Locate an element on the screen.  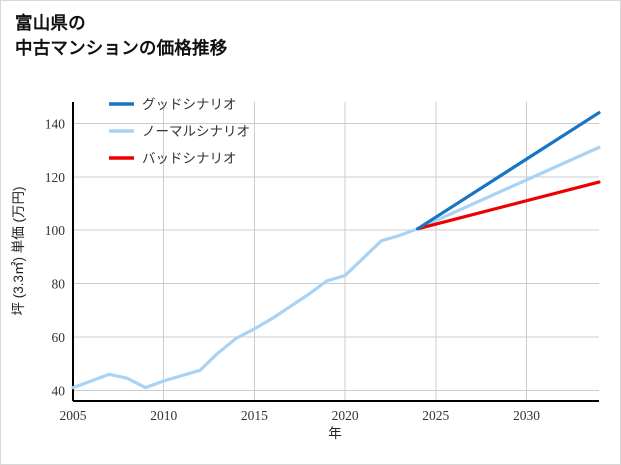
y-tick-label: 80 is located at coordinates (59, 284).